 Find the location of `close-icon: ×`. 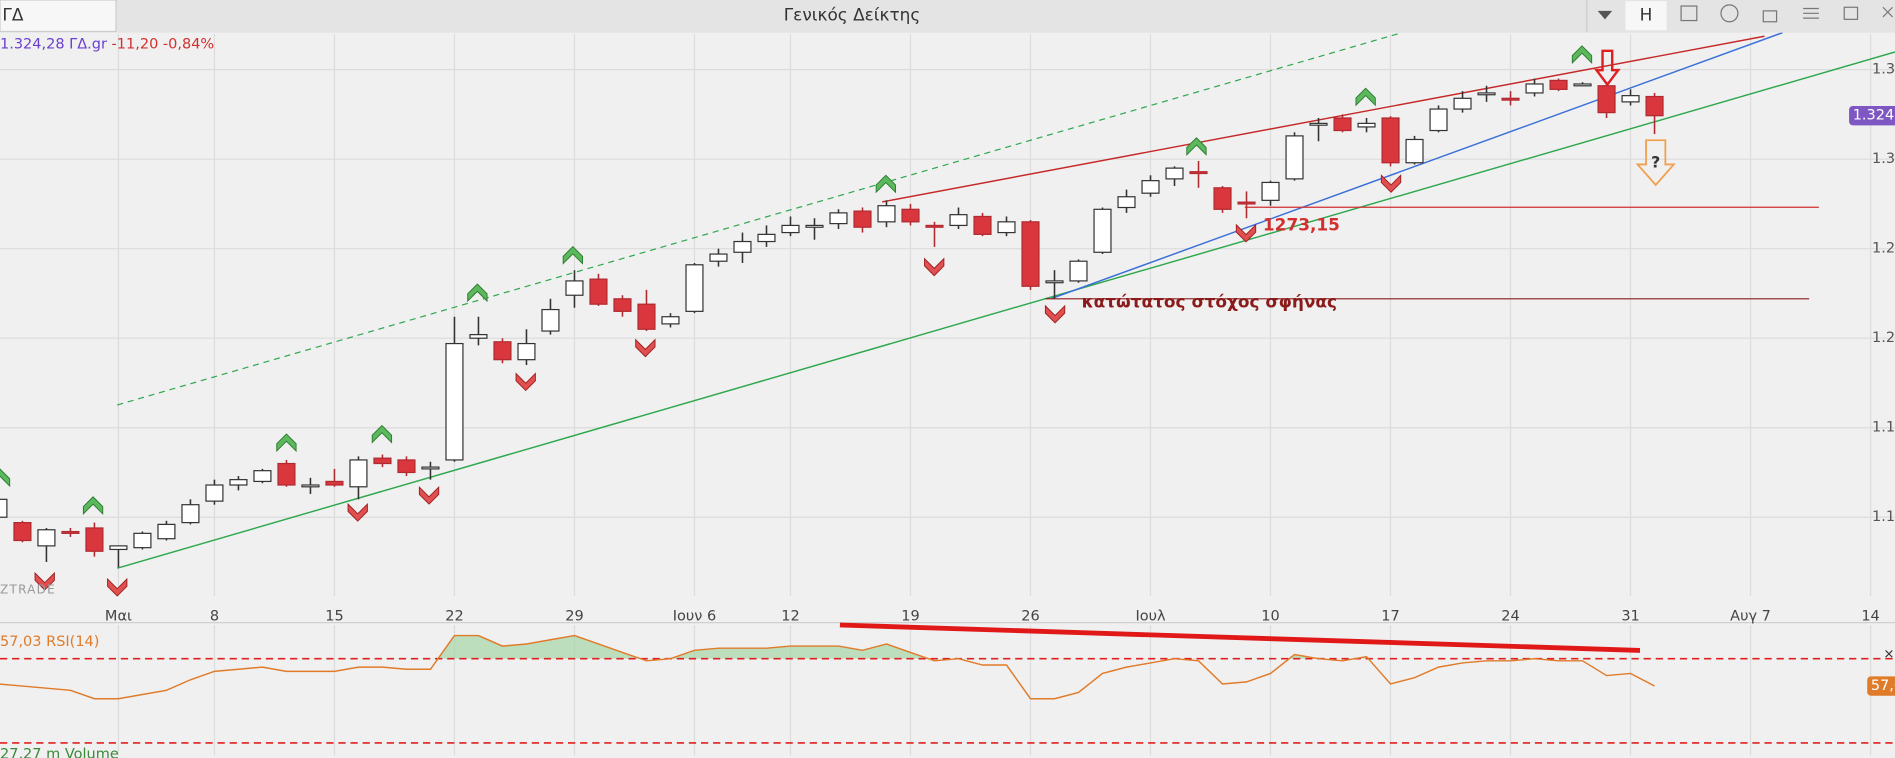

close-icon: × is located at coordinates (1888, 654).